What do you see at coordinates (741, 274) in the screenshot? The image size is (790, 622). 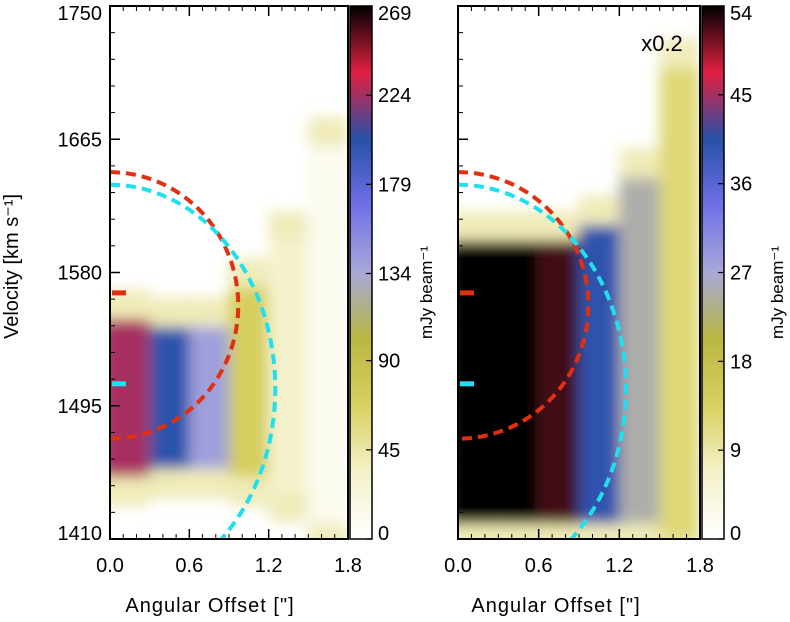 I see `colorbar-tick-label: 27` at bounding box center [741, 274].